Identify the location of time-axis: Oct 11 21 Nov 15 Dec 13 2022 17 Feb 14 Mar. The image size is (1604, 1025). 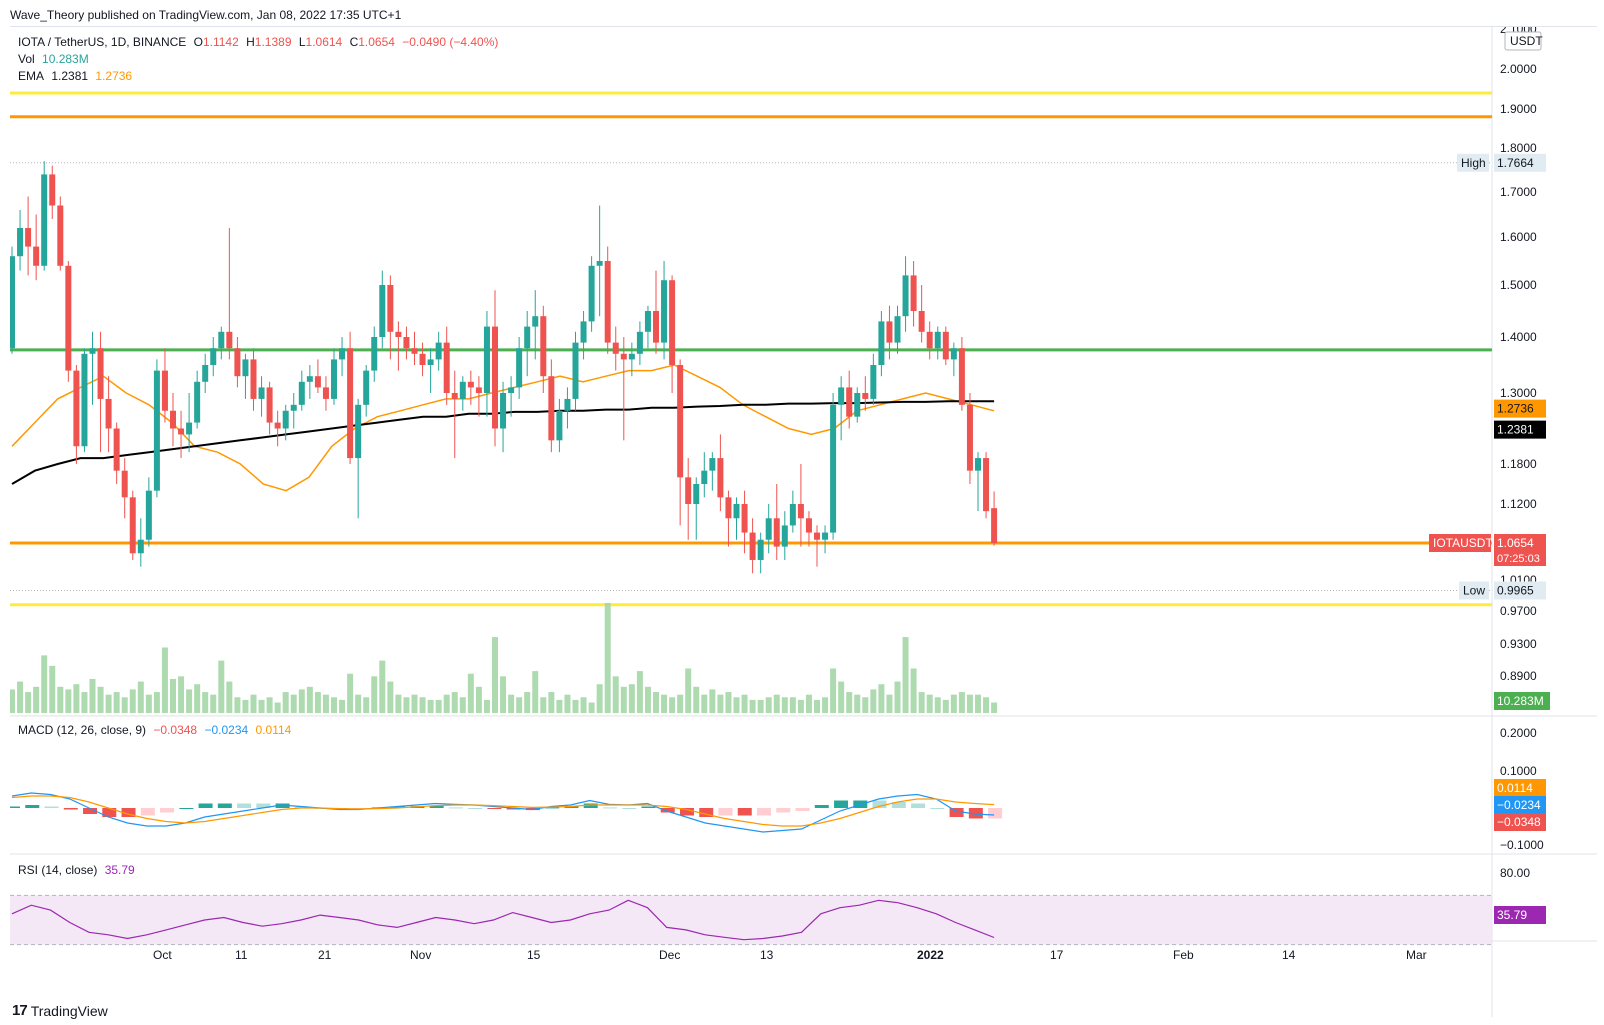
(790, 955).